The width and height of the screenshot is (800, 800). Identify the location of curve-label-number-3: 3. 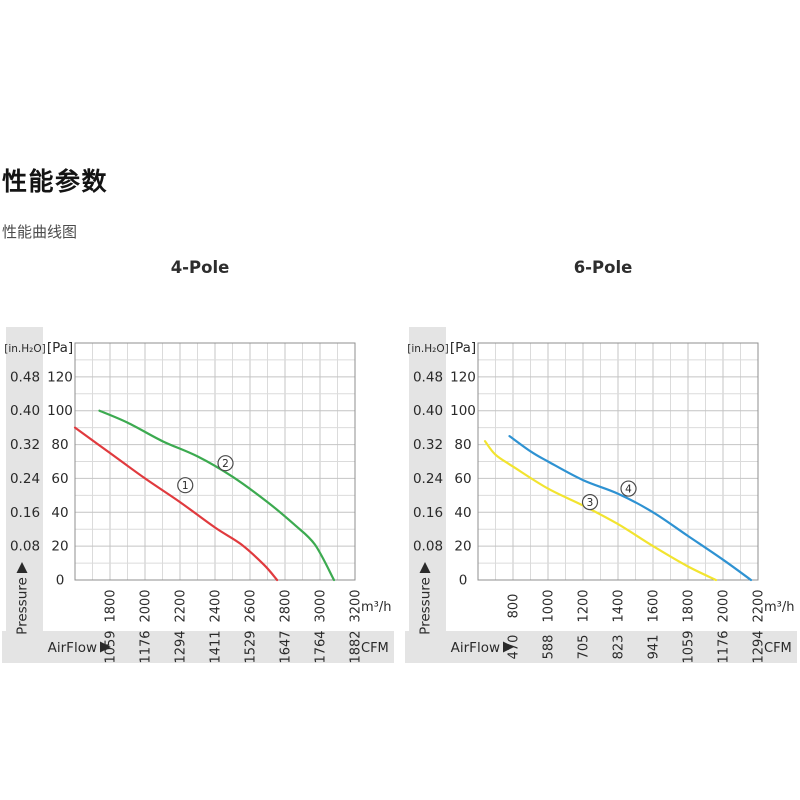
(590, 503).